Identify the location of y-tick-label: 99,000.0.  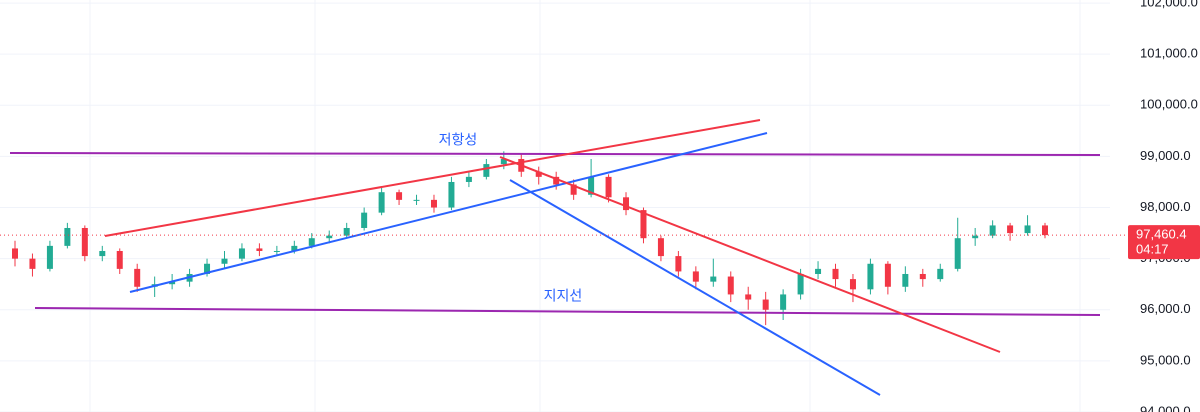
(1165, 155).